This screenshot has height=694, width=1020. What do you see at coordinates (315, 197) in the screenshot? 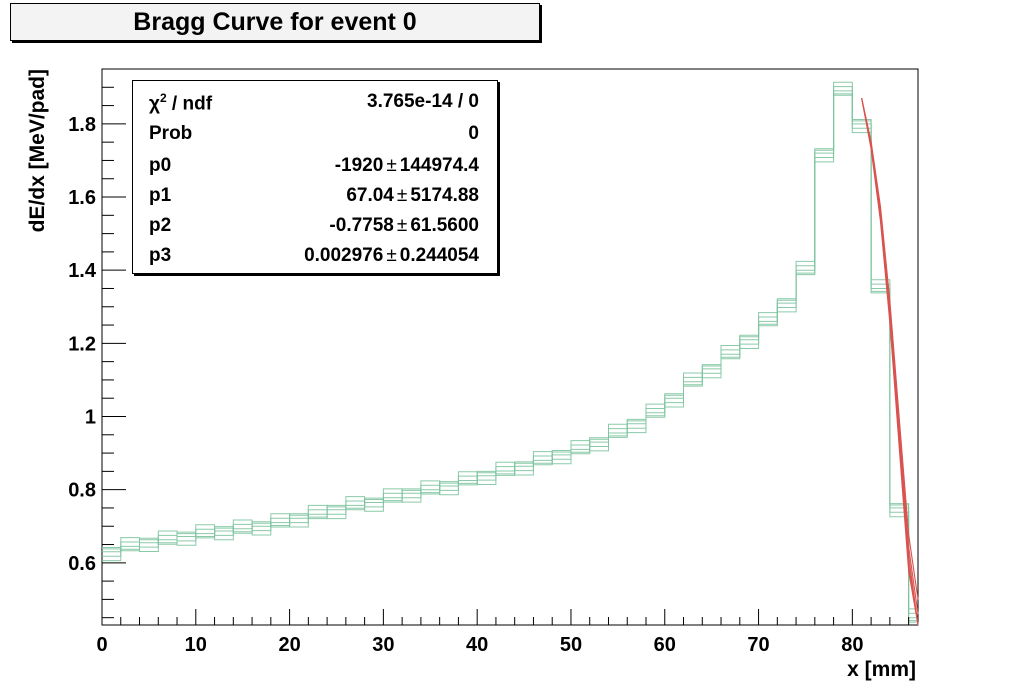
I see `stats-row-p1: p1 67.04 ±5174.88` at bounding box center [315, 197].